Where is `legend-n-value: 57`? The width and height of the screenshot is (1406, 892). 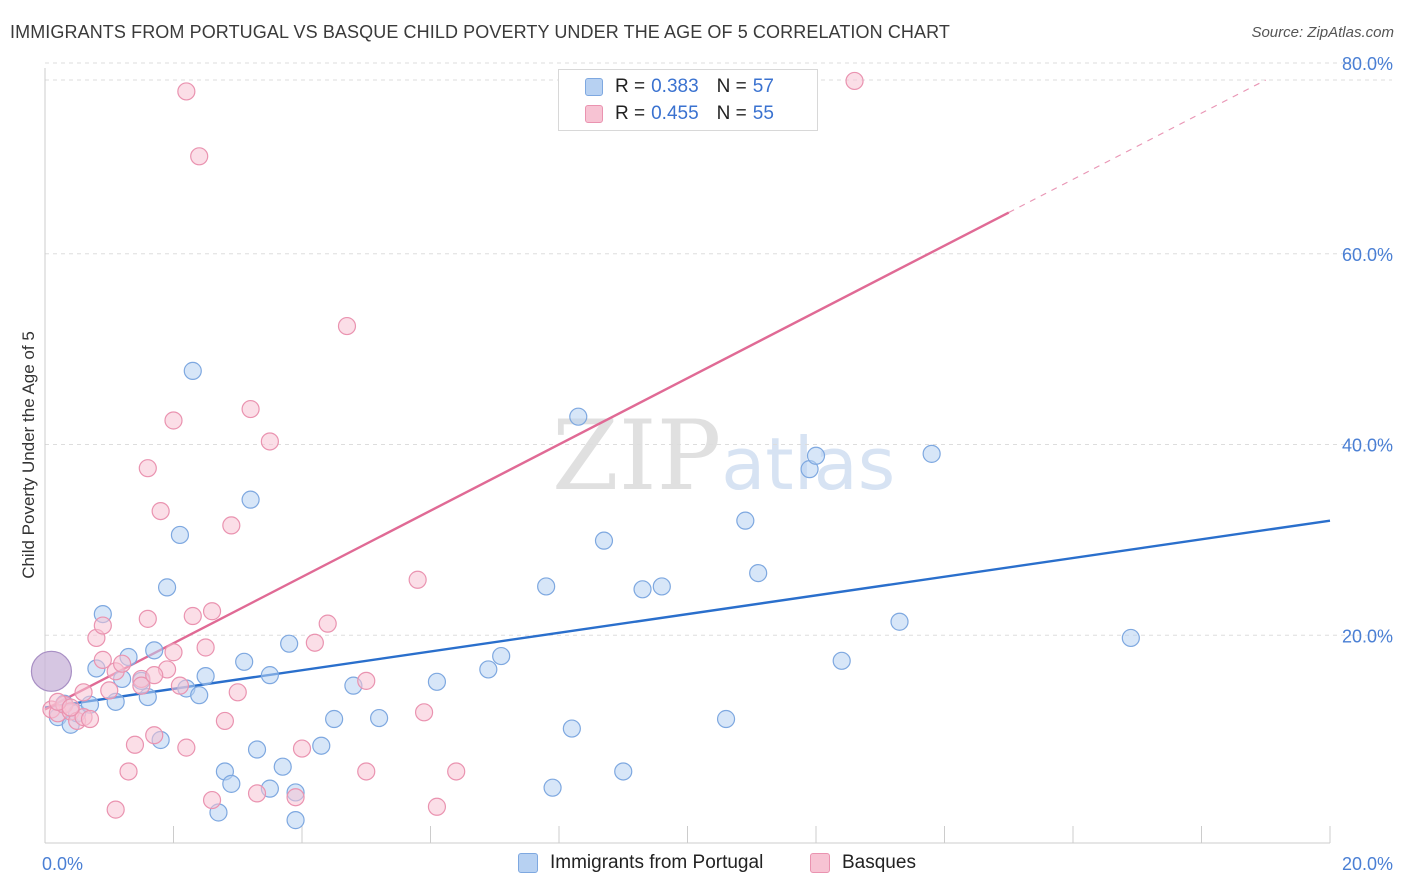
legend-n-value: 57 is located at coordinates (763, 86).